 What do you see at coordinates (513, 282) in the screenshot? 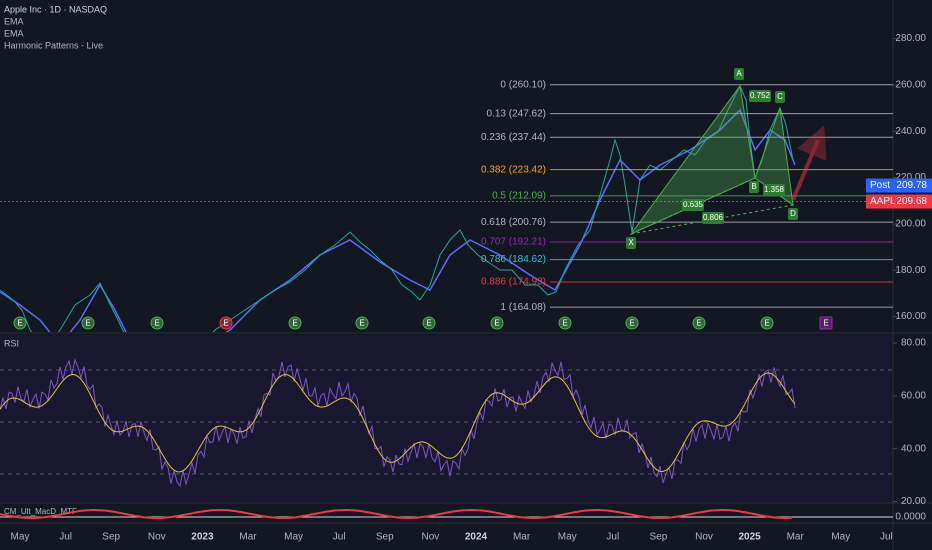
I see `fib-level-label: 0.886 (174.93)` at bounding box center [513, 282].